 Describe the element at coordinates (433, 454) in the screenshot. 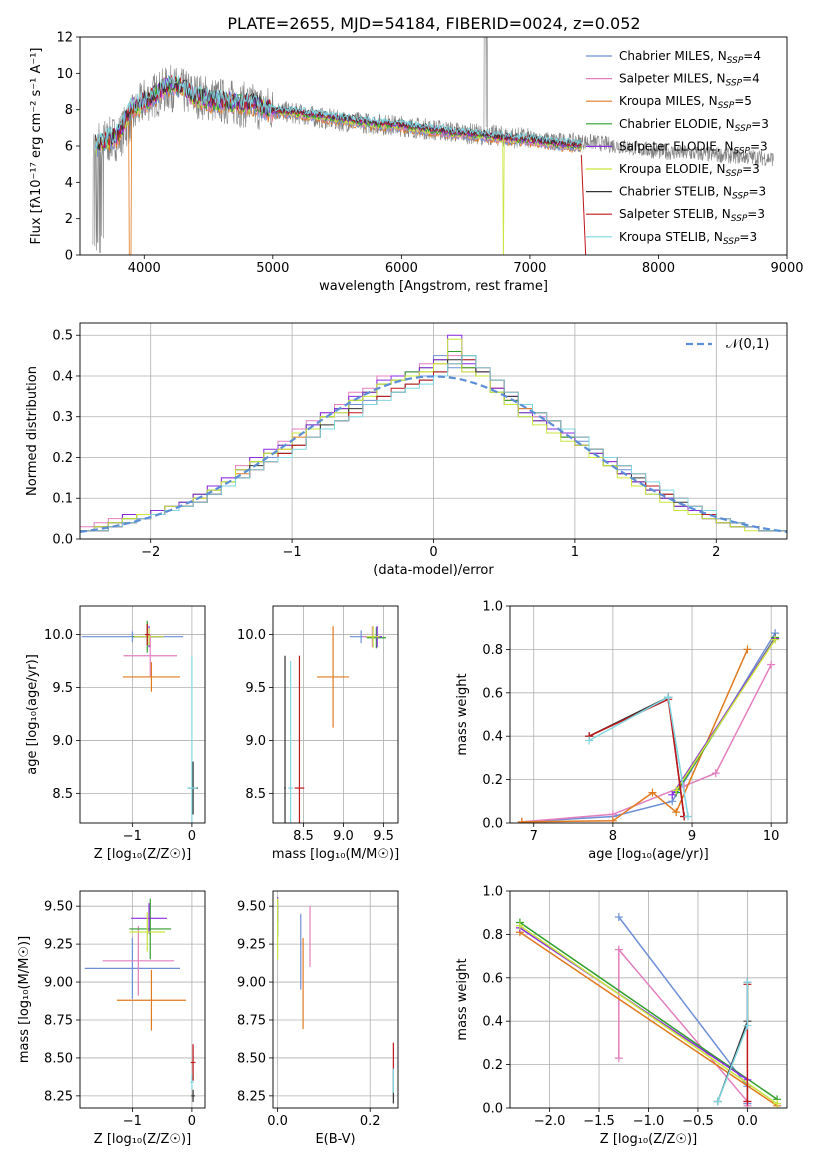

I see `normal-curve` at that location.